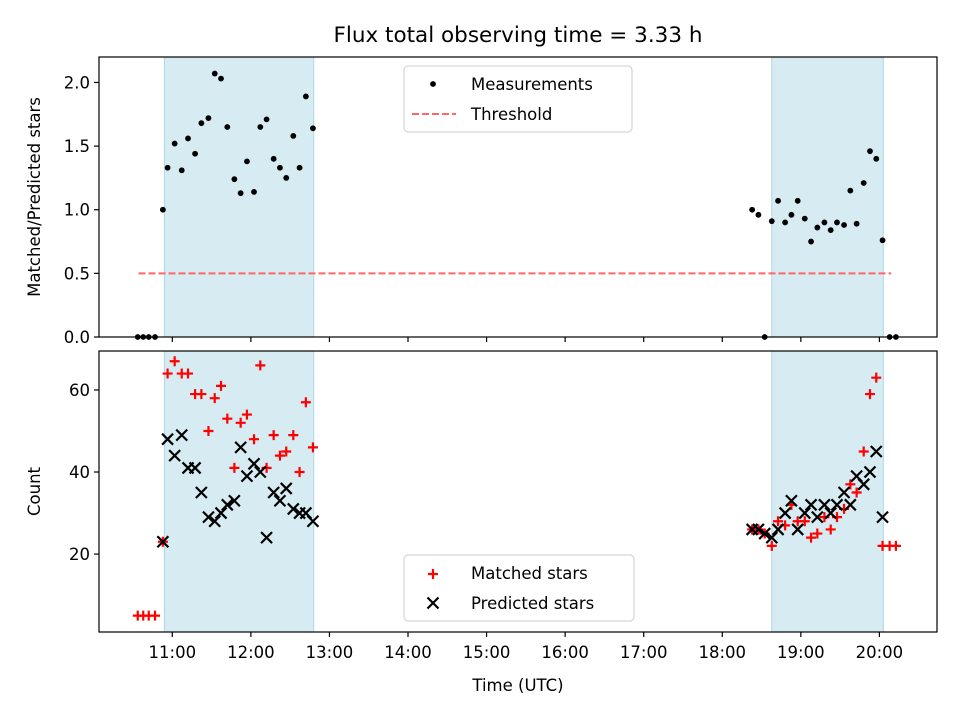  I want to click on x-tick-label: 15:00, so click(487, 652).